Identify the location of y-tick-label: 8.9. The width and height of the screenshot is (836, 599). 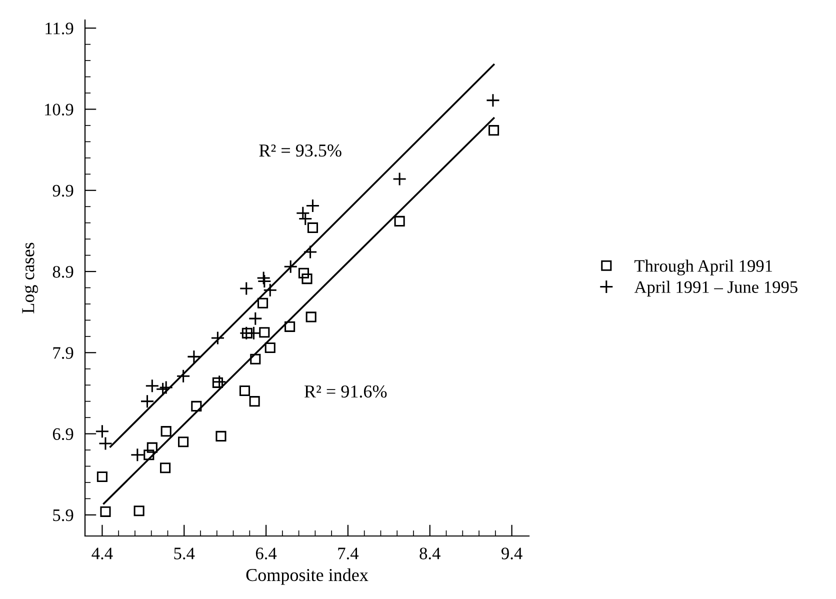
(63, 272).